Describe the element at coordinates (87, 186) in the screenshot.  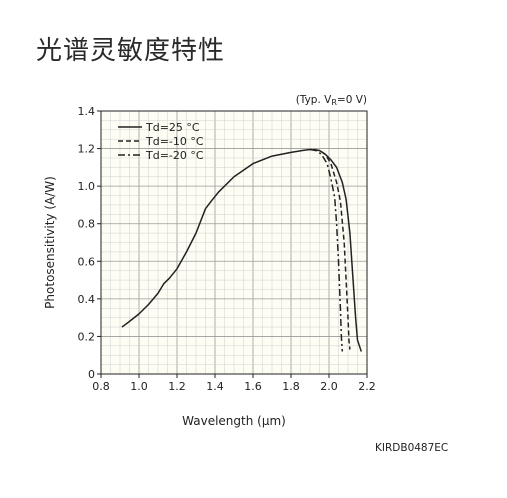
I see `y-tick-label: 1.0` at that location.